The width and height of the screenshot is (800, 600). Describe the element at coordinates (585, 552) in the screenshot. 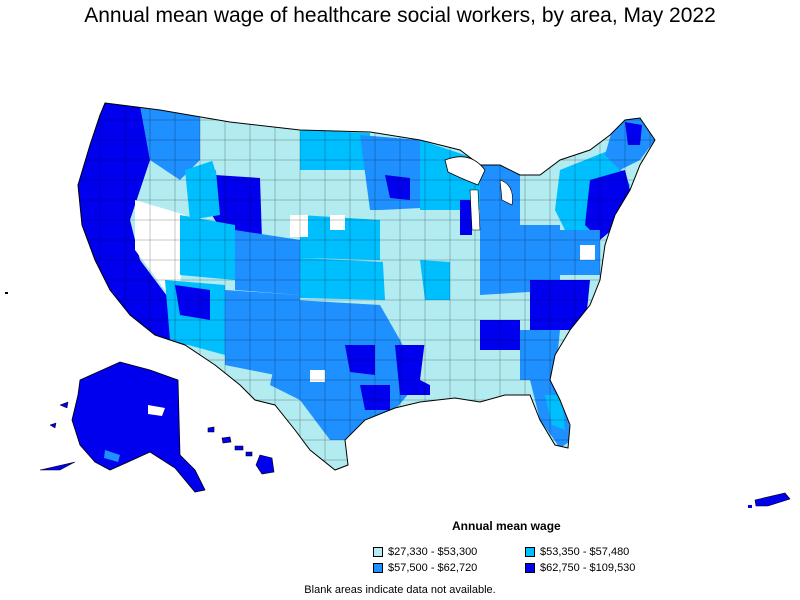

I see `legend-label-tier-2: $53,350 - $57,480` at that location.